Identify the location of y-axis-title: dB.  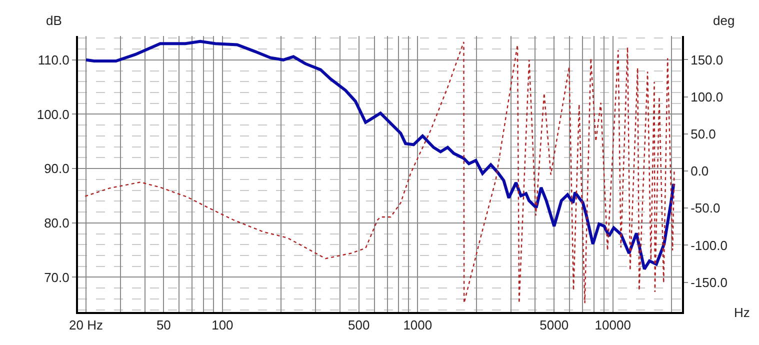
(54, 20).